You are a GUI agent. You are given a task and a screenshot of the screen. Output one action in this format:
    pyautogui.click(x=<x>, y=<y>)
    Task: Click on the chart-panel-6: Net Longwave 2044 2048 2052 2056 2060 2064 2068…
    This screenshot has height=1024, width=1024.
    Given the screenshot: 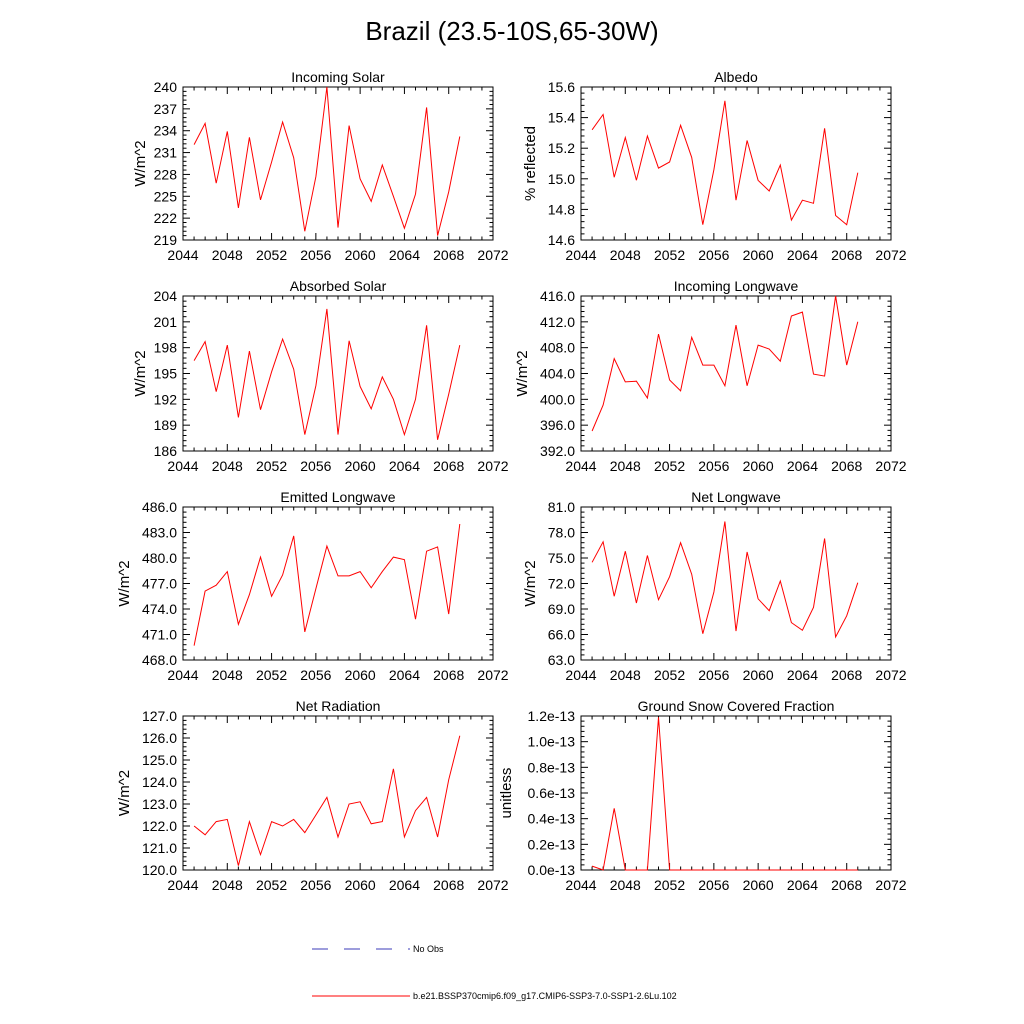 What is the action you would take?
    pyautogui.click(x=714, y=586)
    